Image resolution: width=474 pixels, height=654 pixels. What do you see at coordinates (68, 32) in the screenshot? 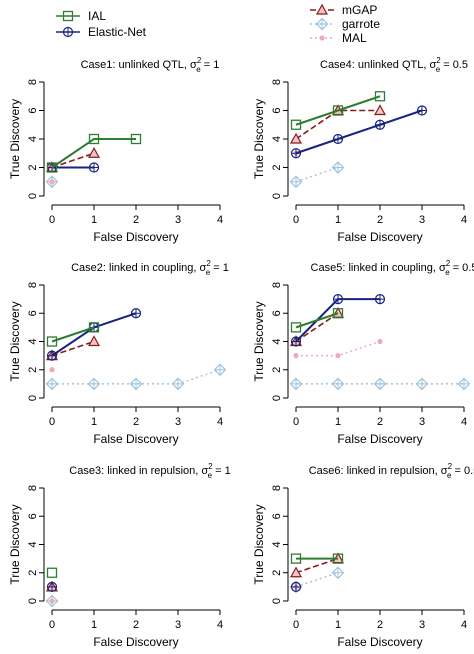
I see `legend-marker-elastic-net` at bounding box center [68, 32].